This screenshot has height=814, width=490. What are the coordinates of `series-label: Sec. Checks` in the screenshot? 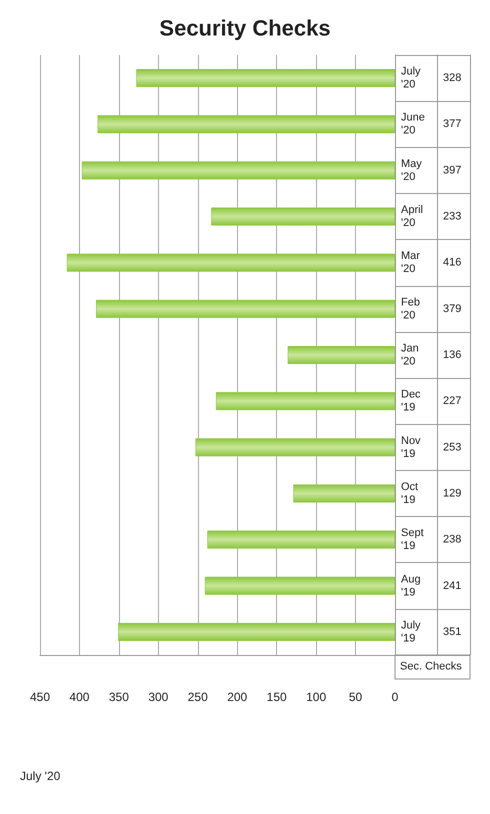 It's located at (431, 666).